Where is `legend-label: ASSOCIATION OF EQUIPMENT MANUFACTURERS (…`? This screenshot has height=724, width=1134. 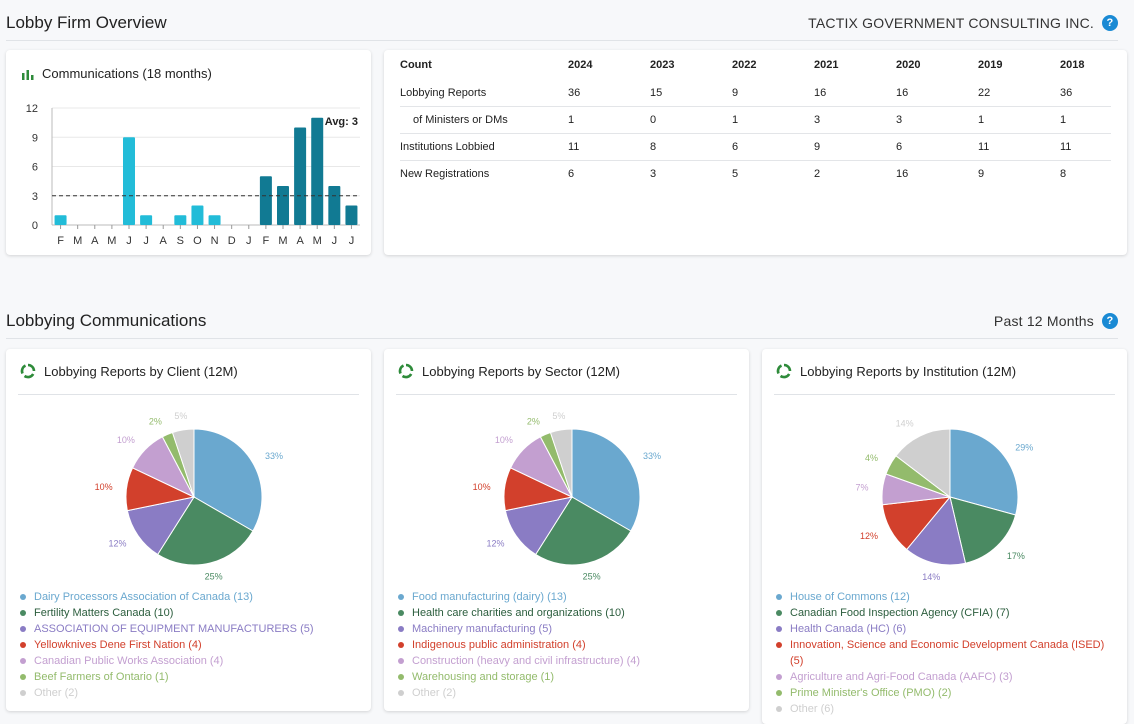
legend-label: ASSOCIATION OF EQUIPMENT MANUFACTURERS (… is located at coordinates (174, 629).